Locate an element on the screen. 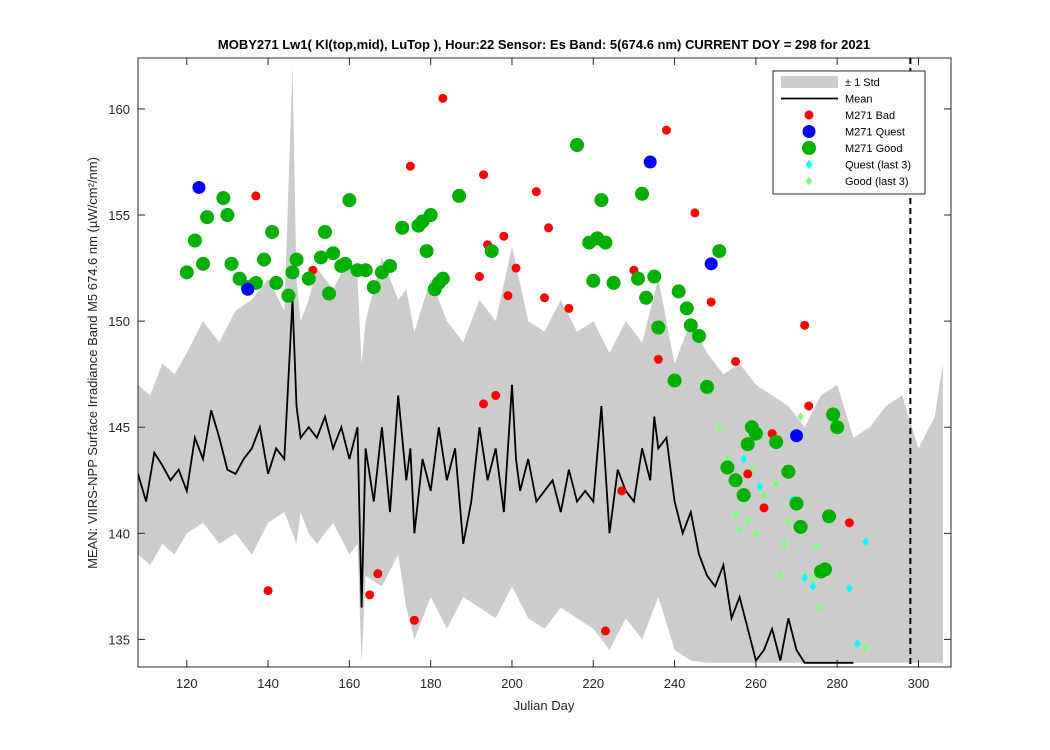  legend-label: ± 1 Std is located at coordinates (862, 83).